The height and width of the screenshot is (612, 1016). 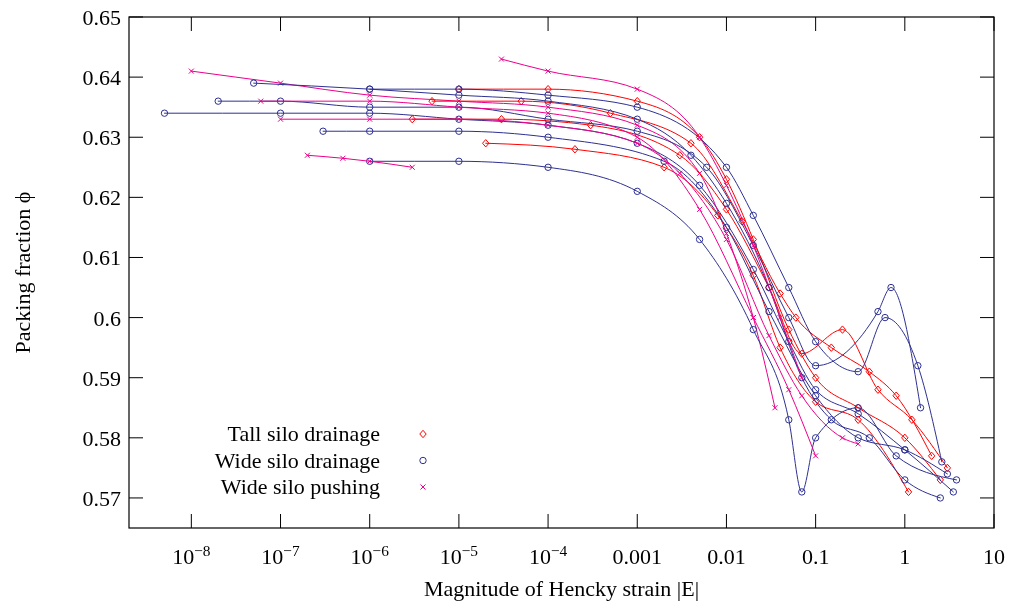 I want to click on y-tick-label: 0.58, so click(x=101, y=438).